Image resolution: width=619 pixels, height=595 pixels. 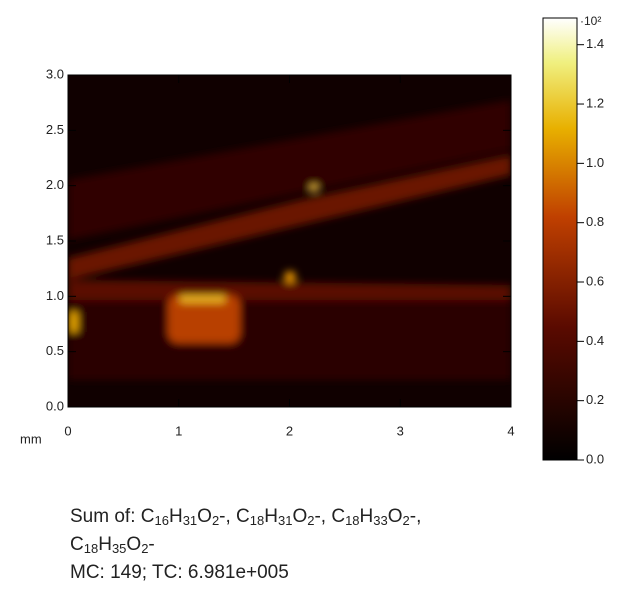 I want to click on colorbar-tick-label: 0.6, so click(x=595, y=280).